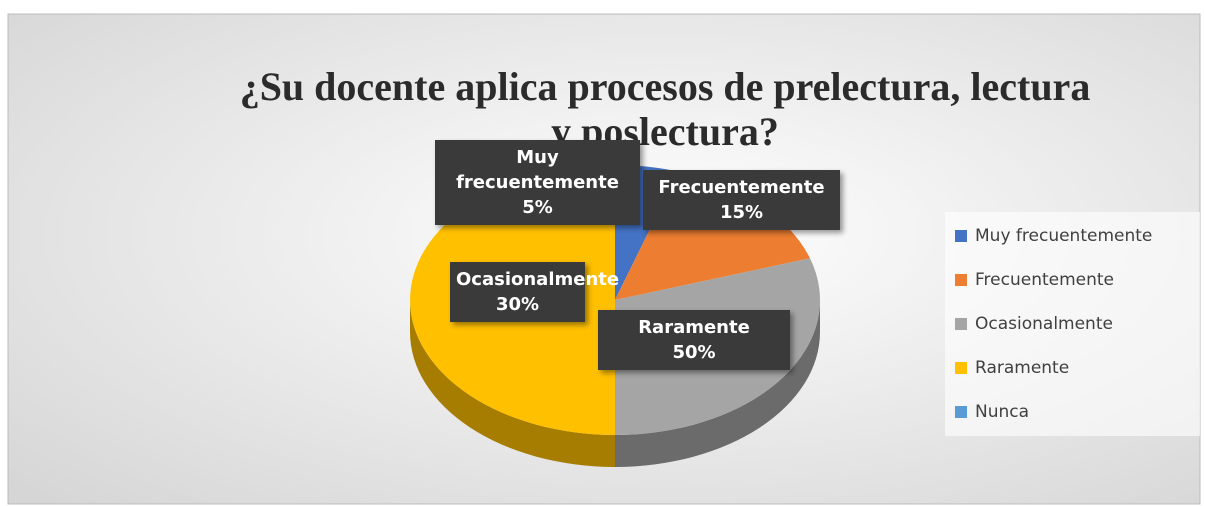  I want to click on data-label-value: 30%, so click(517, 304).